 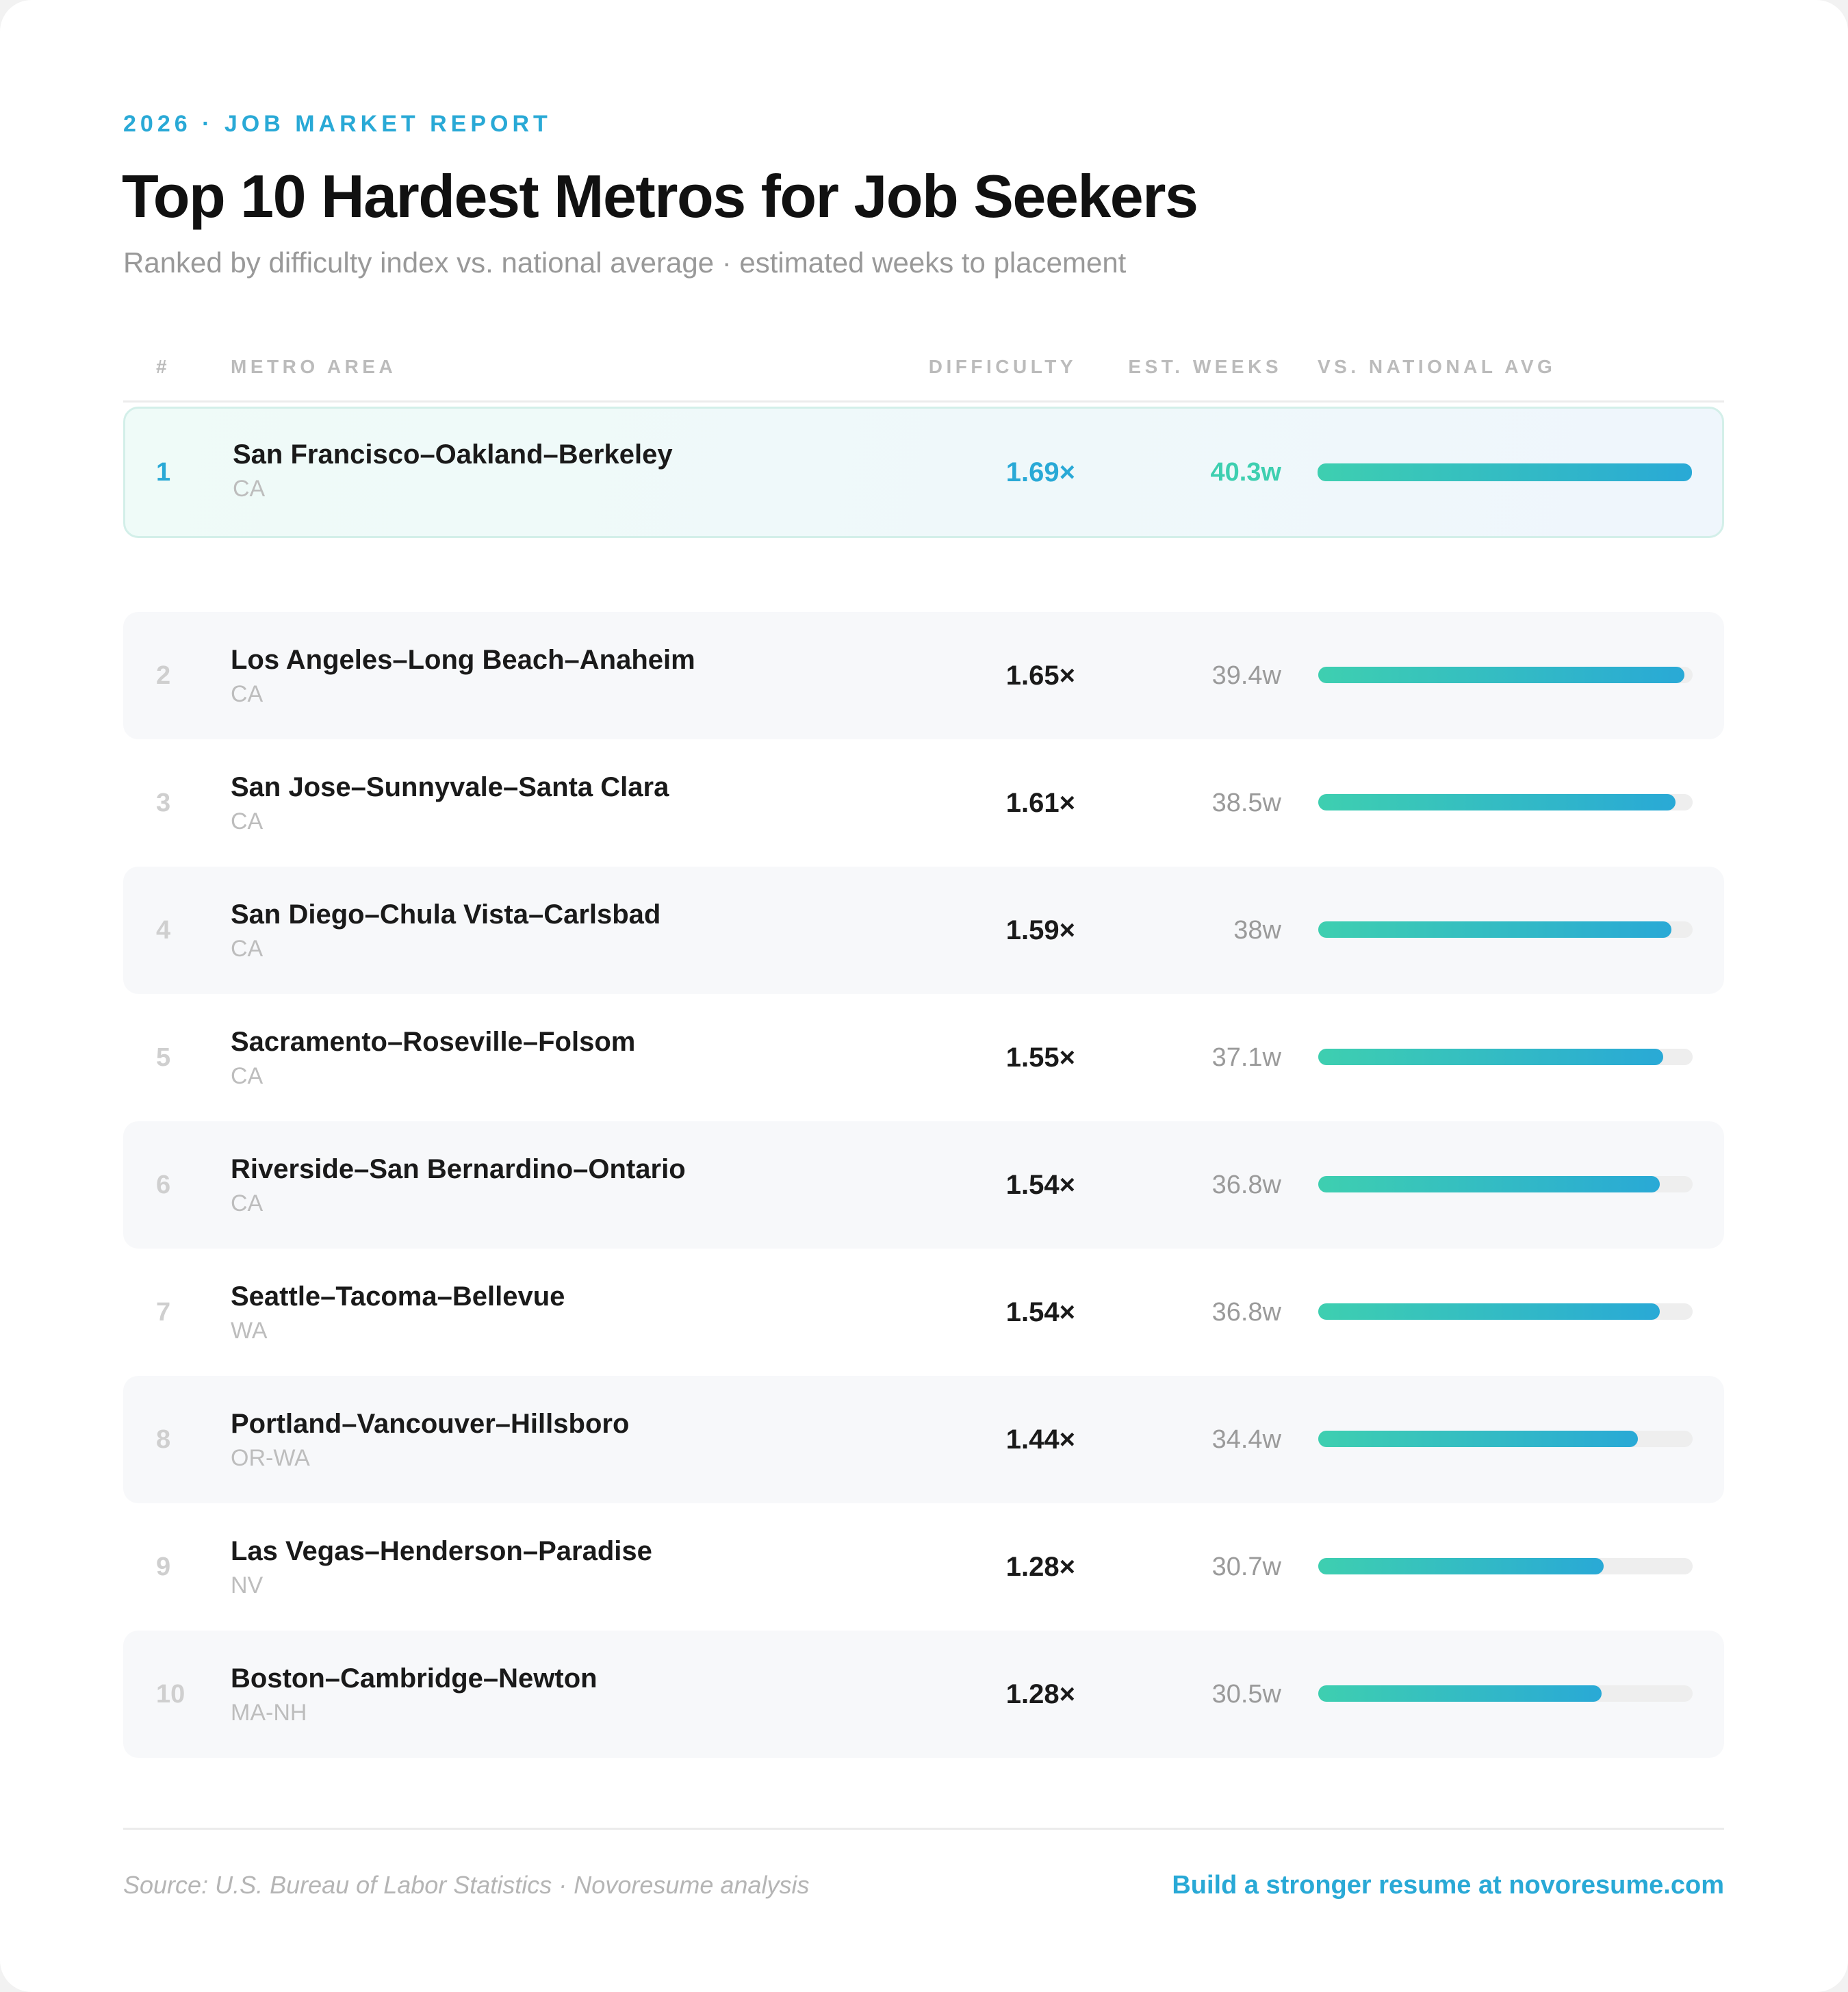 I want to click on weeks-value: 38.5w, so click(x=1246, y=802).